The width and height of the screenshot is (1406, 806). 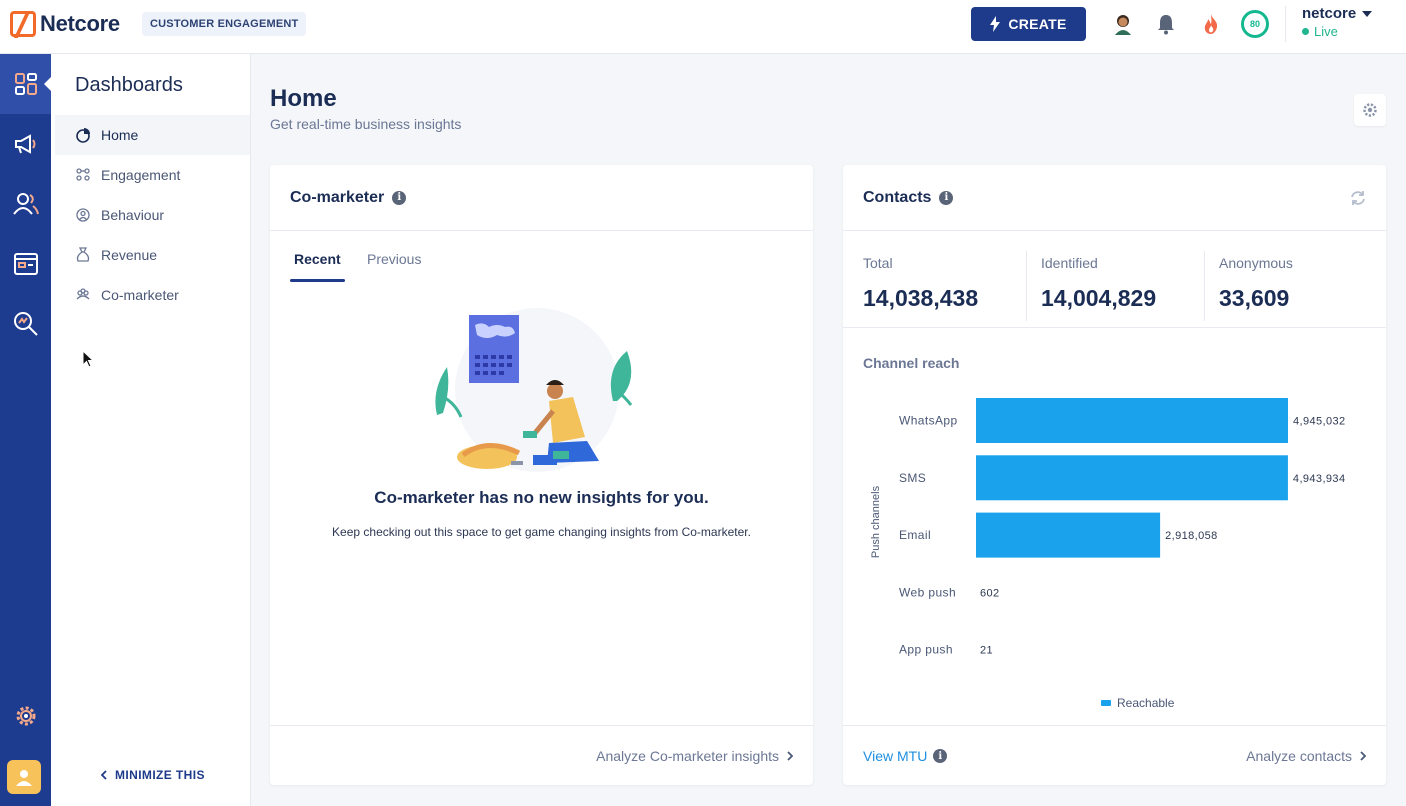 What do you see at coordinates (65, 24) in the screenshot?
I see `netcore-logo: Netcore` at bounding box center [65, 24].